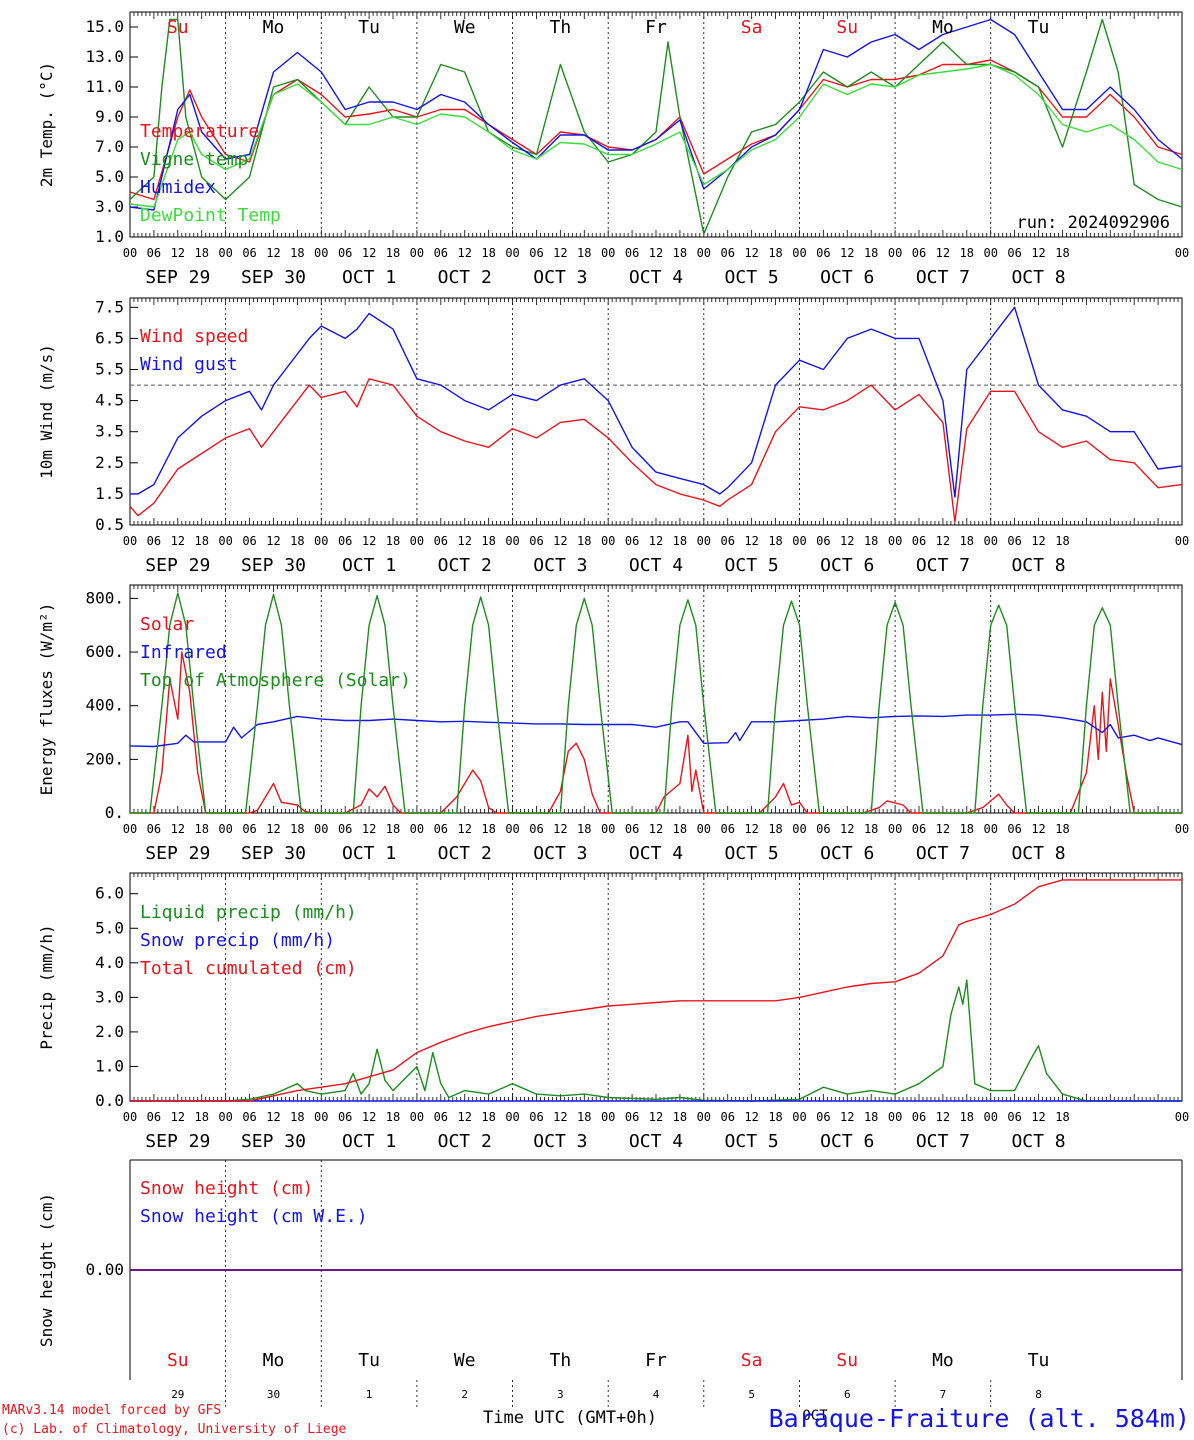 The width and height of the screenshot is (1194, 1440). What do you see at coordinates (752, 853) in the screenshot?
I see `panel3-date-label: OCT 5` at bounding box center [752, 853].